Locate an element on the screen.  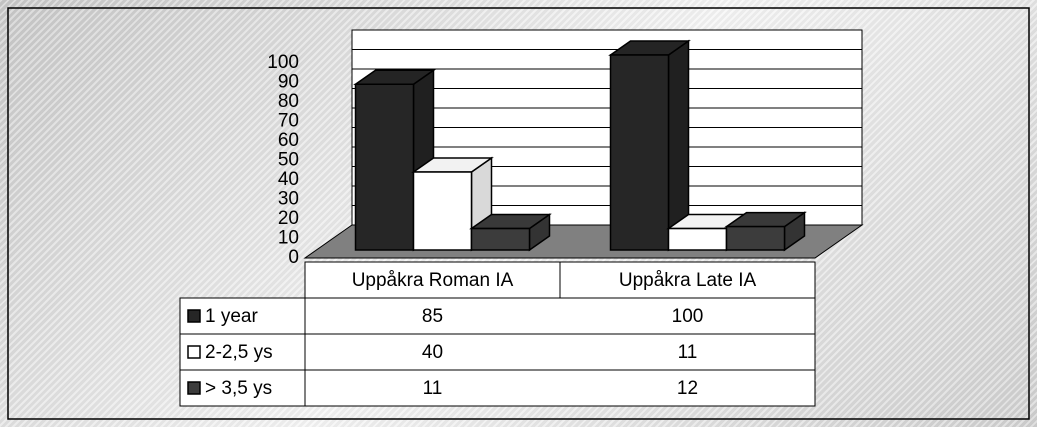
y-tick-label: 30 is located at coordinates (288, 199).